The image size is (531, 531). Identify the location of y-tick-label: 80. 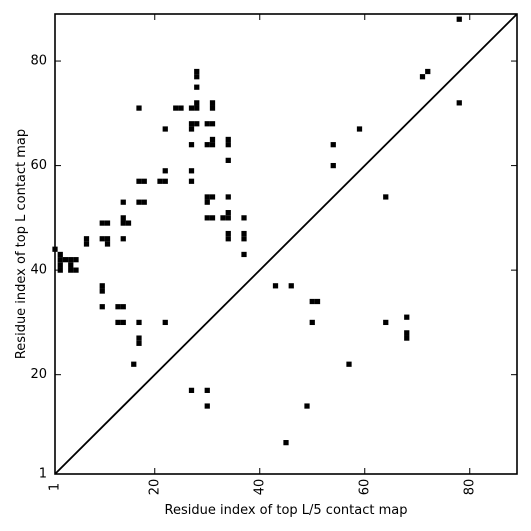
(38, 61).